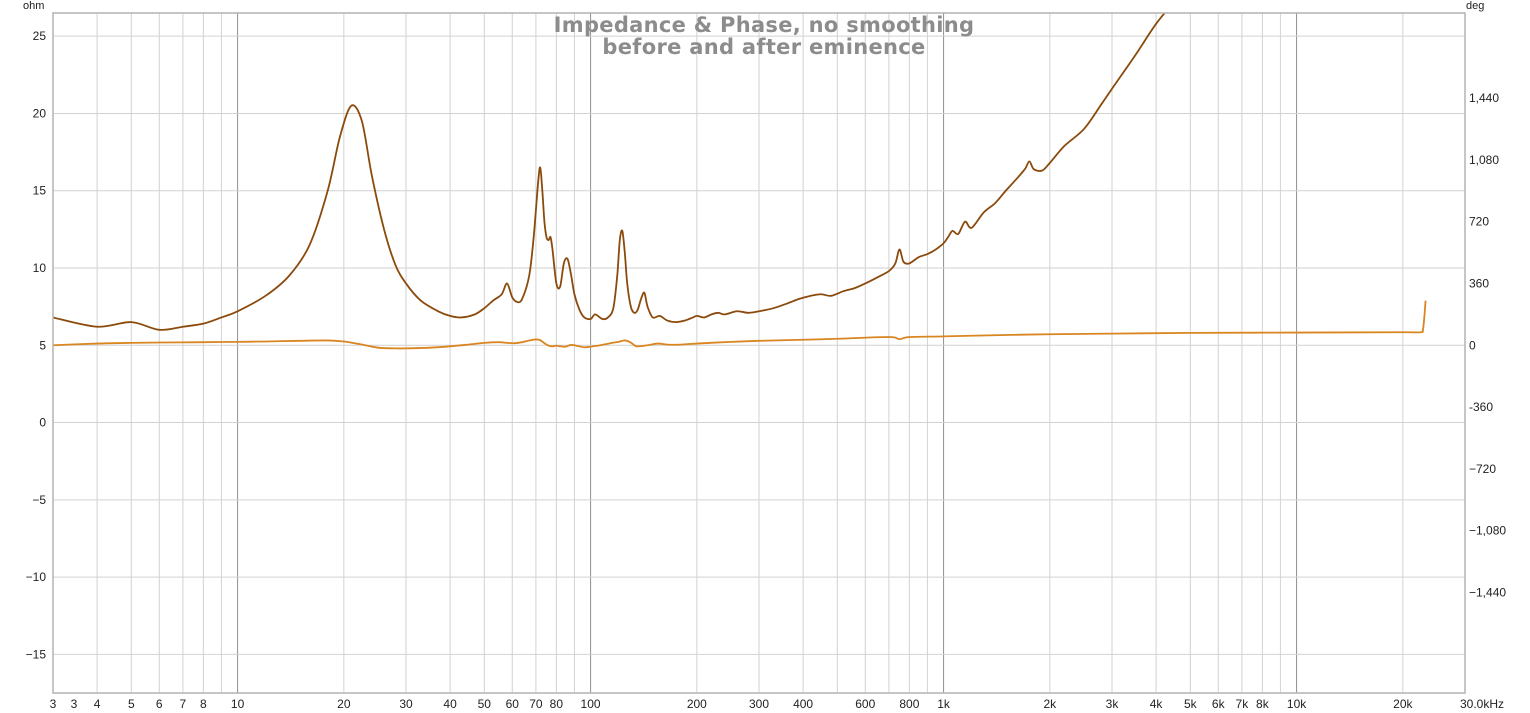  I want to click on x-tick-label: 6, so click(159, 704).